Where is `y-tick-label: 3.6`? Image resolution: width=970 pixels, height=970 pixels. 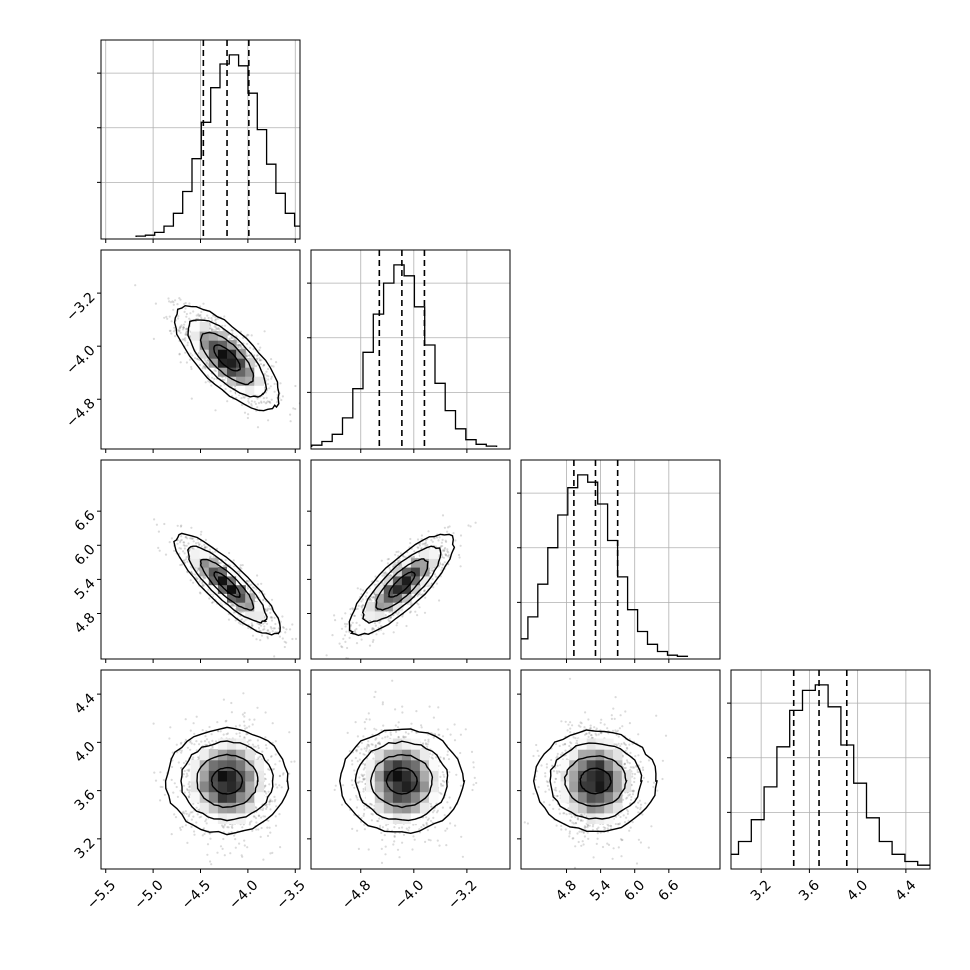
y-tick-label: 3.6 is located at coordinates (85, 800).